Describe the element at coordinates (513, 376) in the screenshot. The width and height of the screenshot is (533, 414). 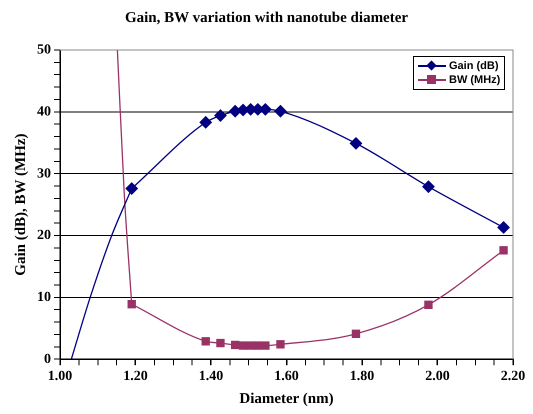
I see `x-tick-label: 2.20` at that location.